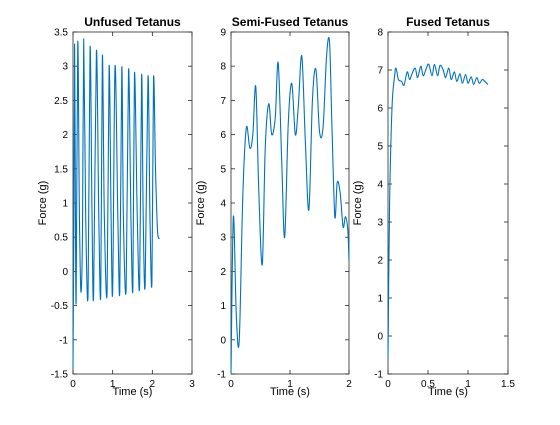 Image resolution: width=560 pixels, height=425 pixels. What do you see at coordinates (61, 169) in the screenshot?
I see `y-tick-label: 1.5` at bounding box center [61, 169].